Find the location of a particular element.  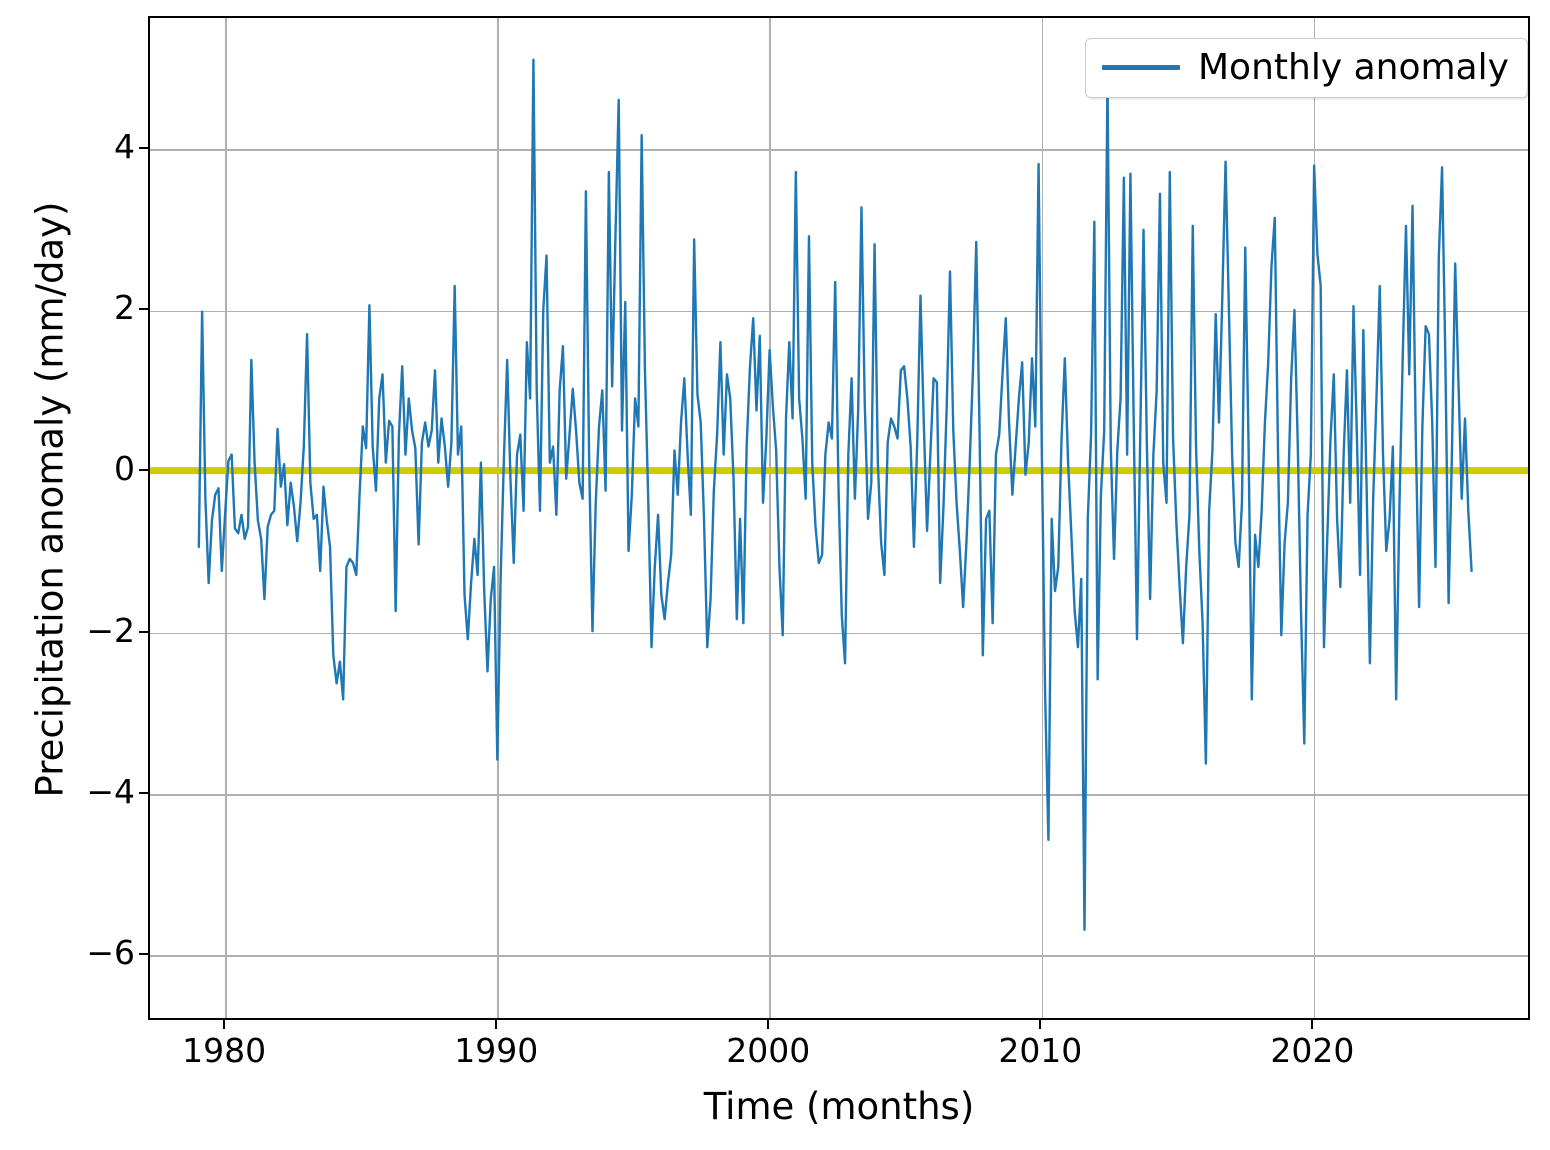

x-tick-label: 2020 is located at coordinates (1312, 1050).